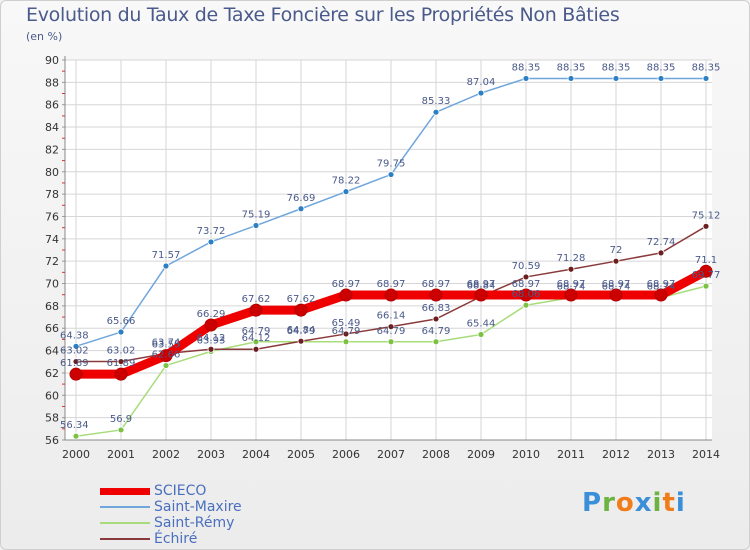 This screenshot has width=750, height=550. I want to click on logo-letter: P, so click(592, 503).